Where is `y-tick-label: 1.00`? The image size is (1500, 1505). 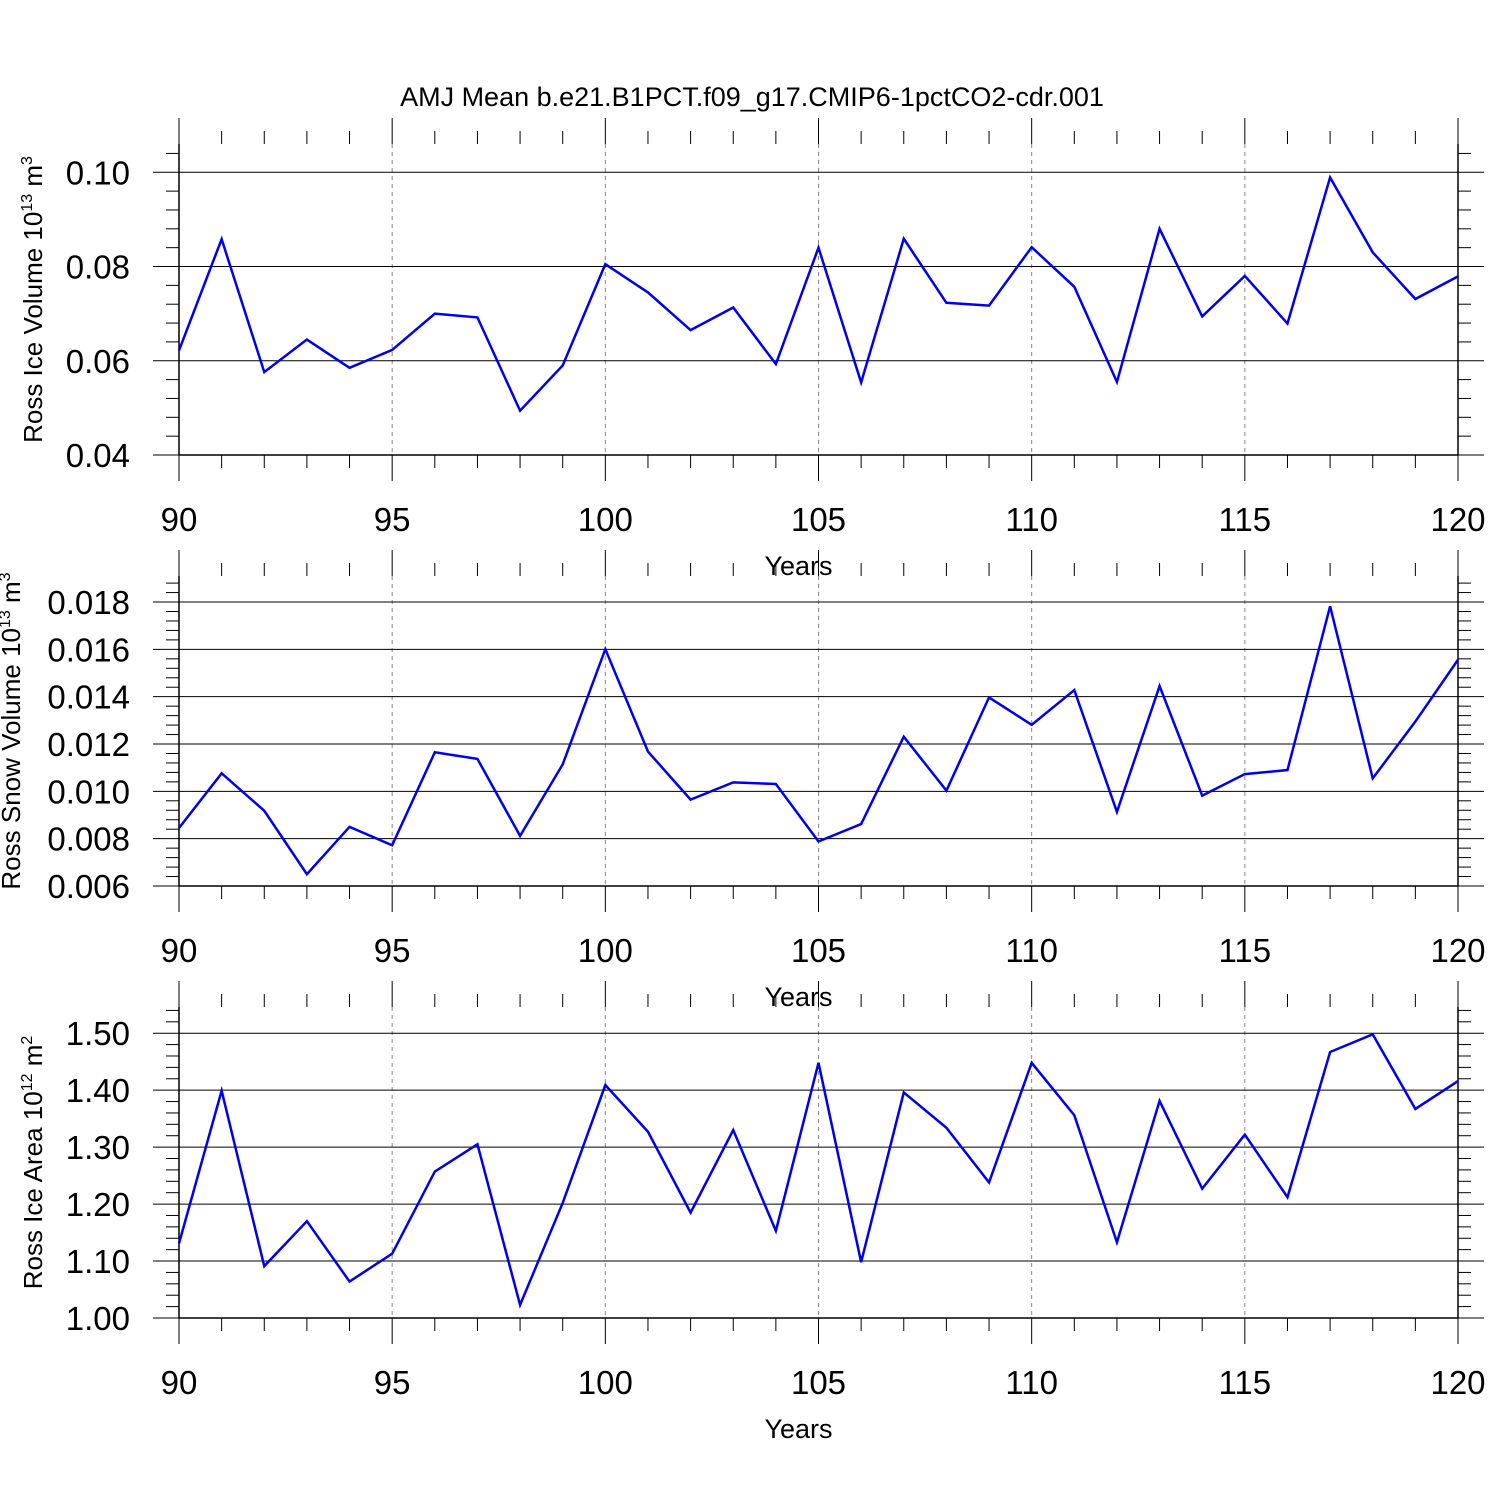 y-tick-label: 1.00 is located at coordinates (98, 1318).